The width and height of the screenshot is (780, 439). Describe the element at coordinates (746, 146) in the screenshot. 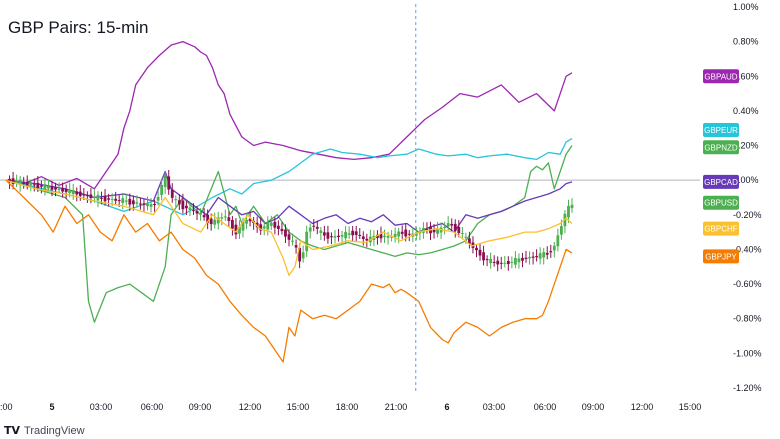

I see `y-tick-label: 0.20%` at that location.